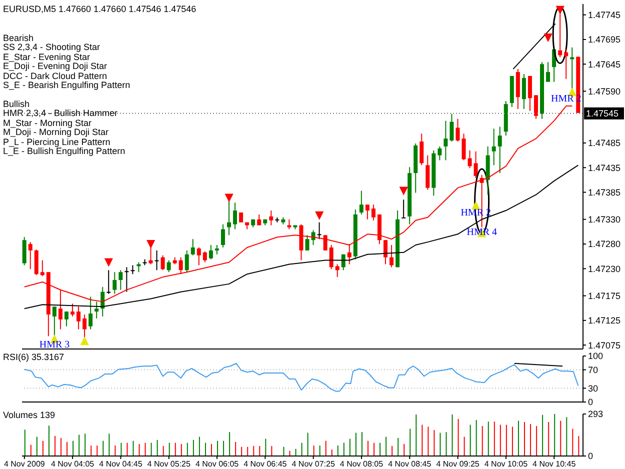 The width and height of the screenshot is (625, 469). Describe the element at coordinates (52, 47) in the screenshot. I see `annotation: SS 2,3,4 - Shooting Star` at that location.